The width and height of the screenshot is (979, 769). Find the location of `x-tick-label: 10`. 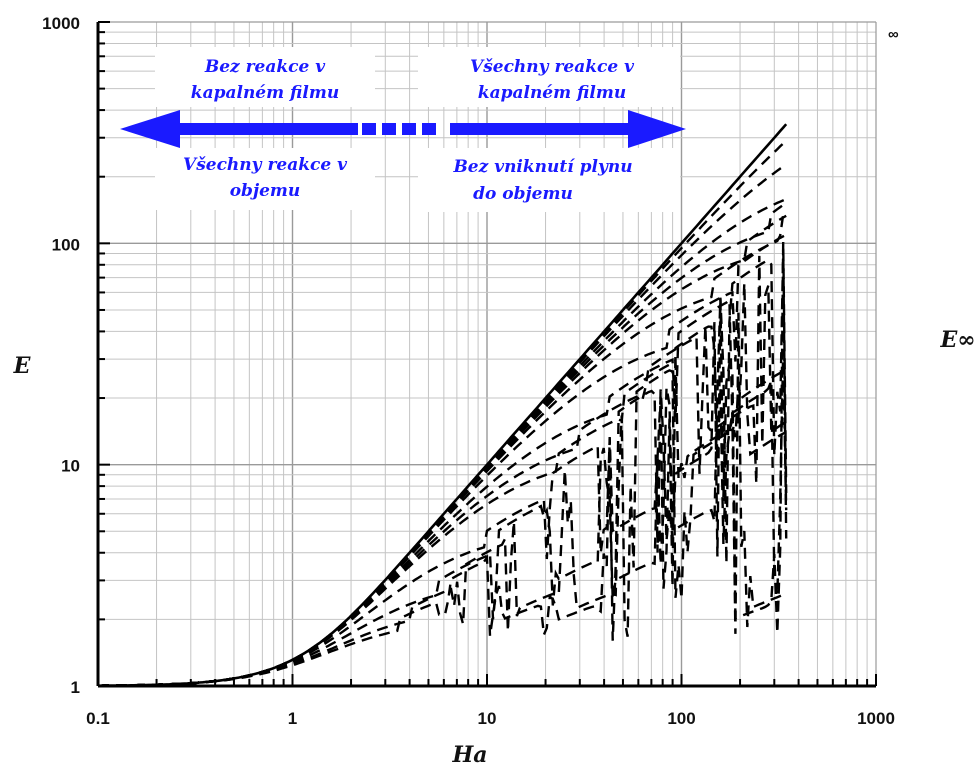

x-tick-label: 10 is located at coordinates (487, 718).